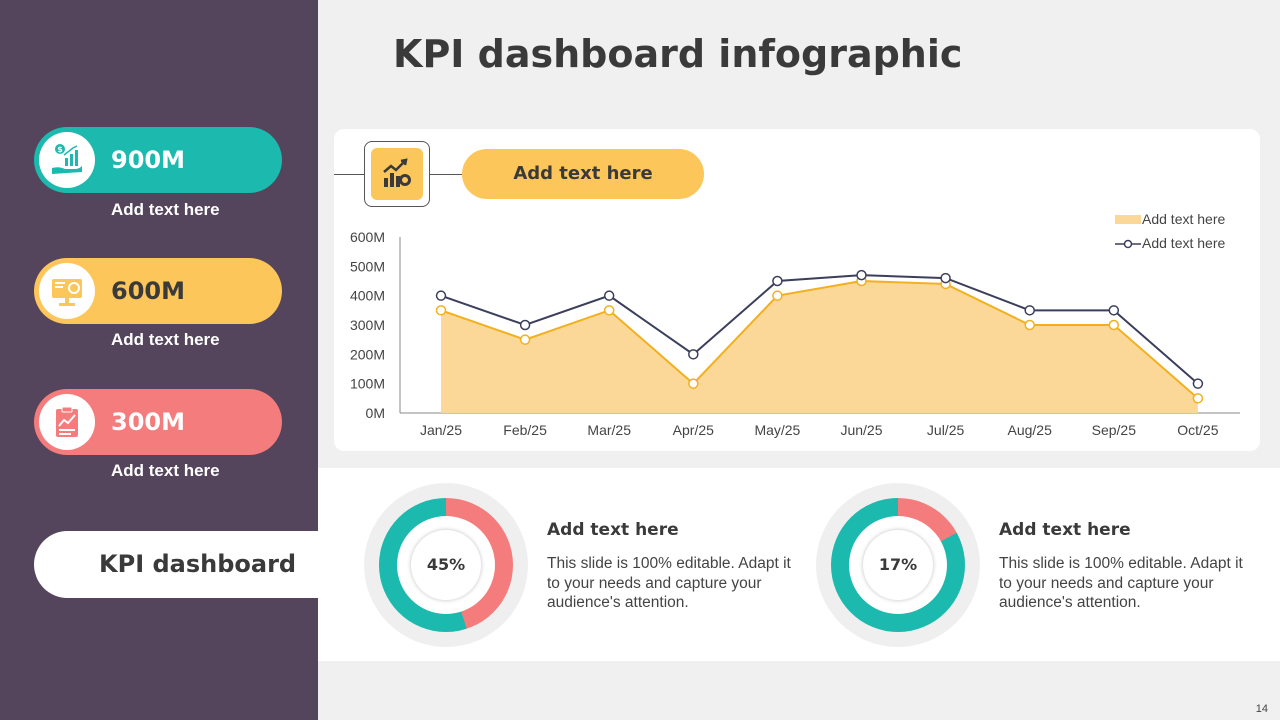  I want to click on kpi-value: 600M, so click(148, 291).